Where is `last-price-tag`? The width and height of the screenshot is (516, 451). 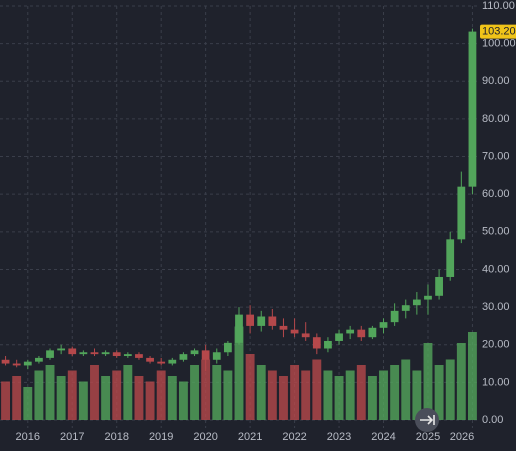
last-price-tag is located at coordinates (498, 31).